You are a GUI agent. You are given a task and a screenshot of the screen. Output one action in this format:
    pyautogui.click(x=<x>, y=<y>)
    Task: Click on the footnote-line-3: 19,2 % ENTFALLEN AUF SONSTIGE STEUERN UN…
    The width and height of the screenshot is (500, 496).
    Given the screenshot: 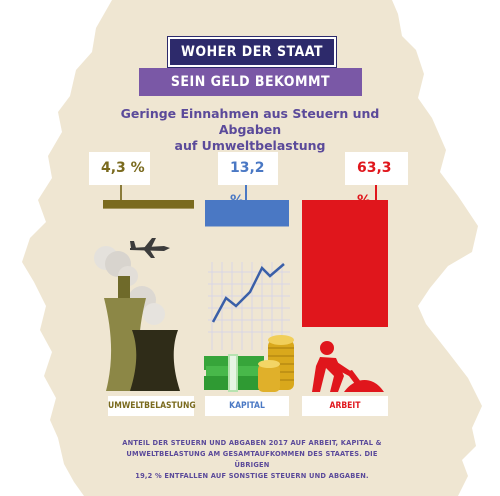 What is the action you would take?
    pyautogui.click(x=252, y=475)
    